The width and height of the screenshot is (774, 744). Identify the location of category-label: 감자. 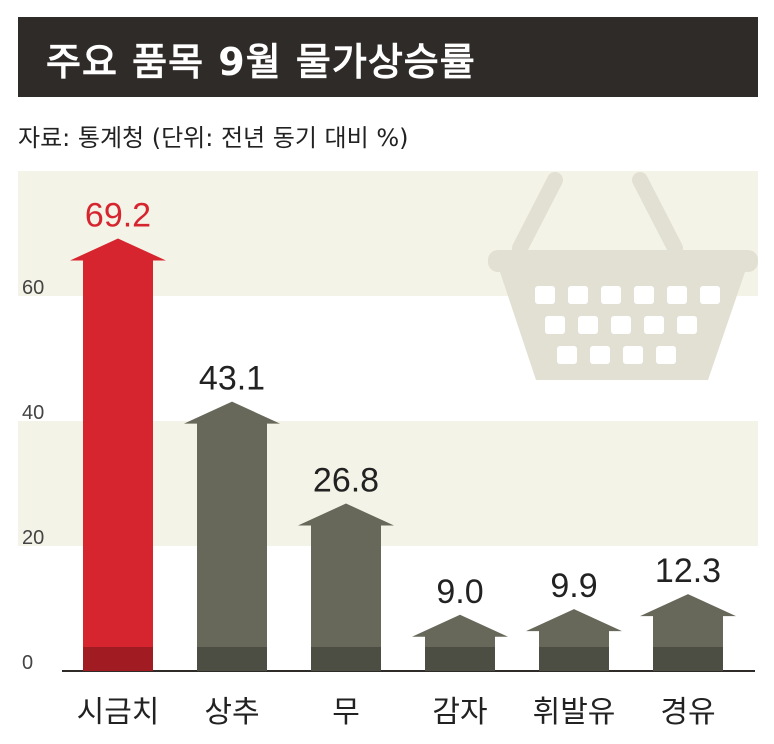
(459, 712).